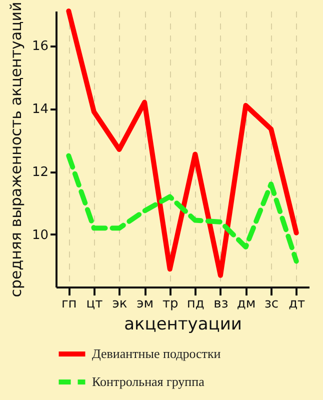 The height and width of the screenshot is (400, 323). I want to click on x-tick-label: пд, so click(195, 304).